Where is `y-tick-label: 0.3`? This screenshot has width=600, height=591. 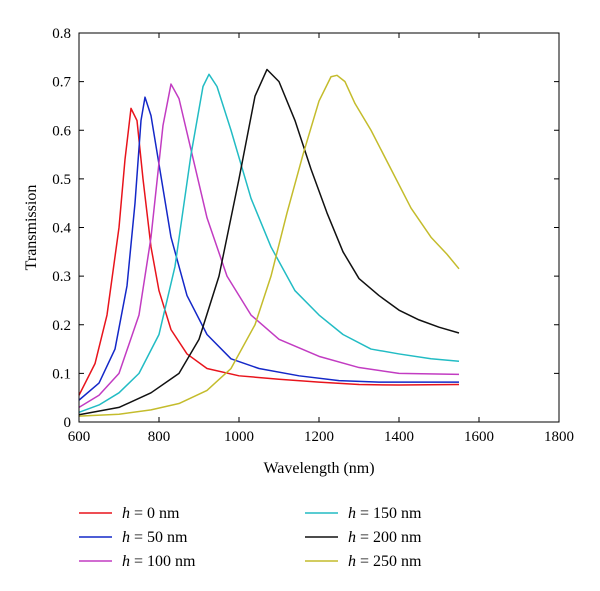
y-tick-label: 0.3 is located at coordinates (61, 277).